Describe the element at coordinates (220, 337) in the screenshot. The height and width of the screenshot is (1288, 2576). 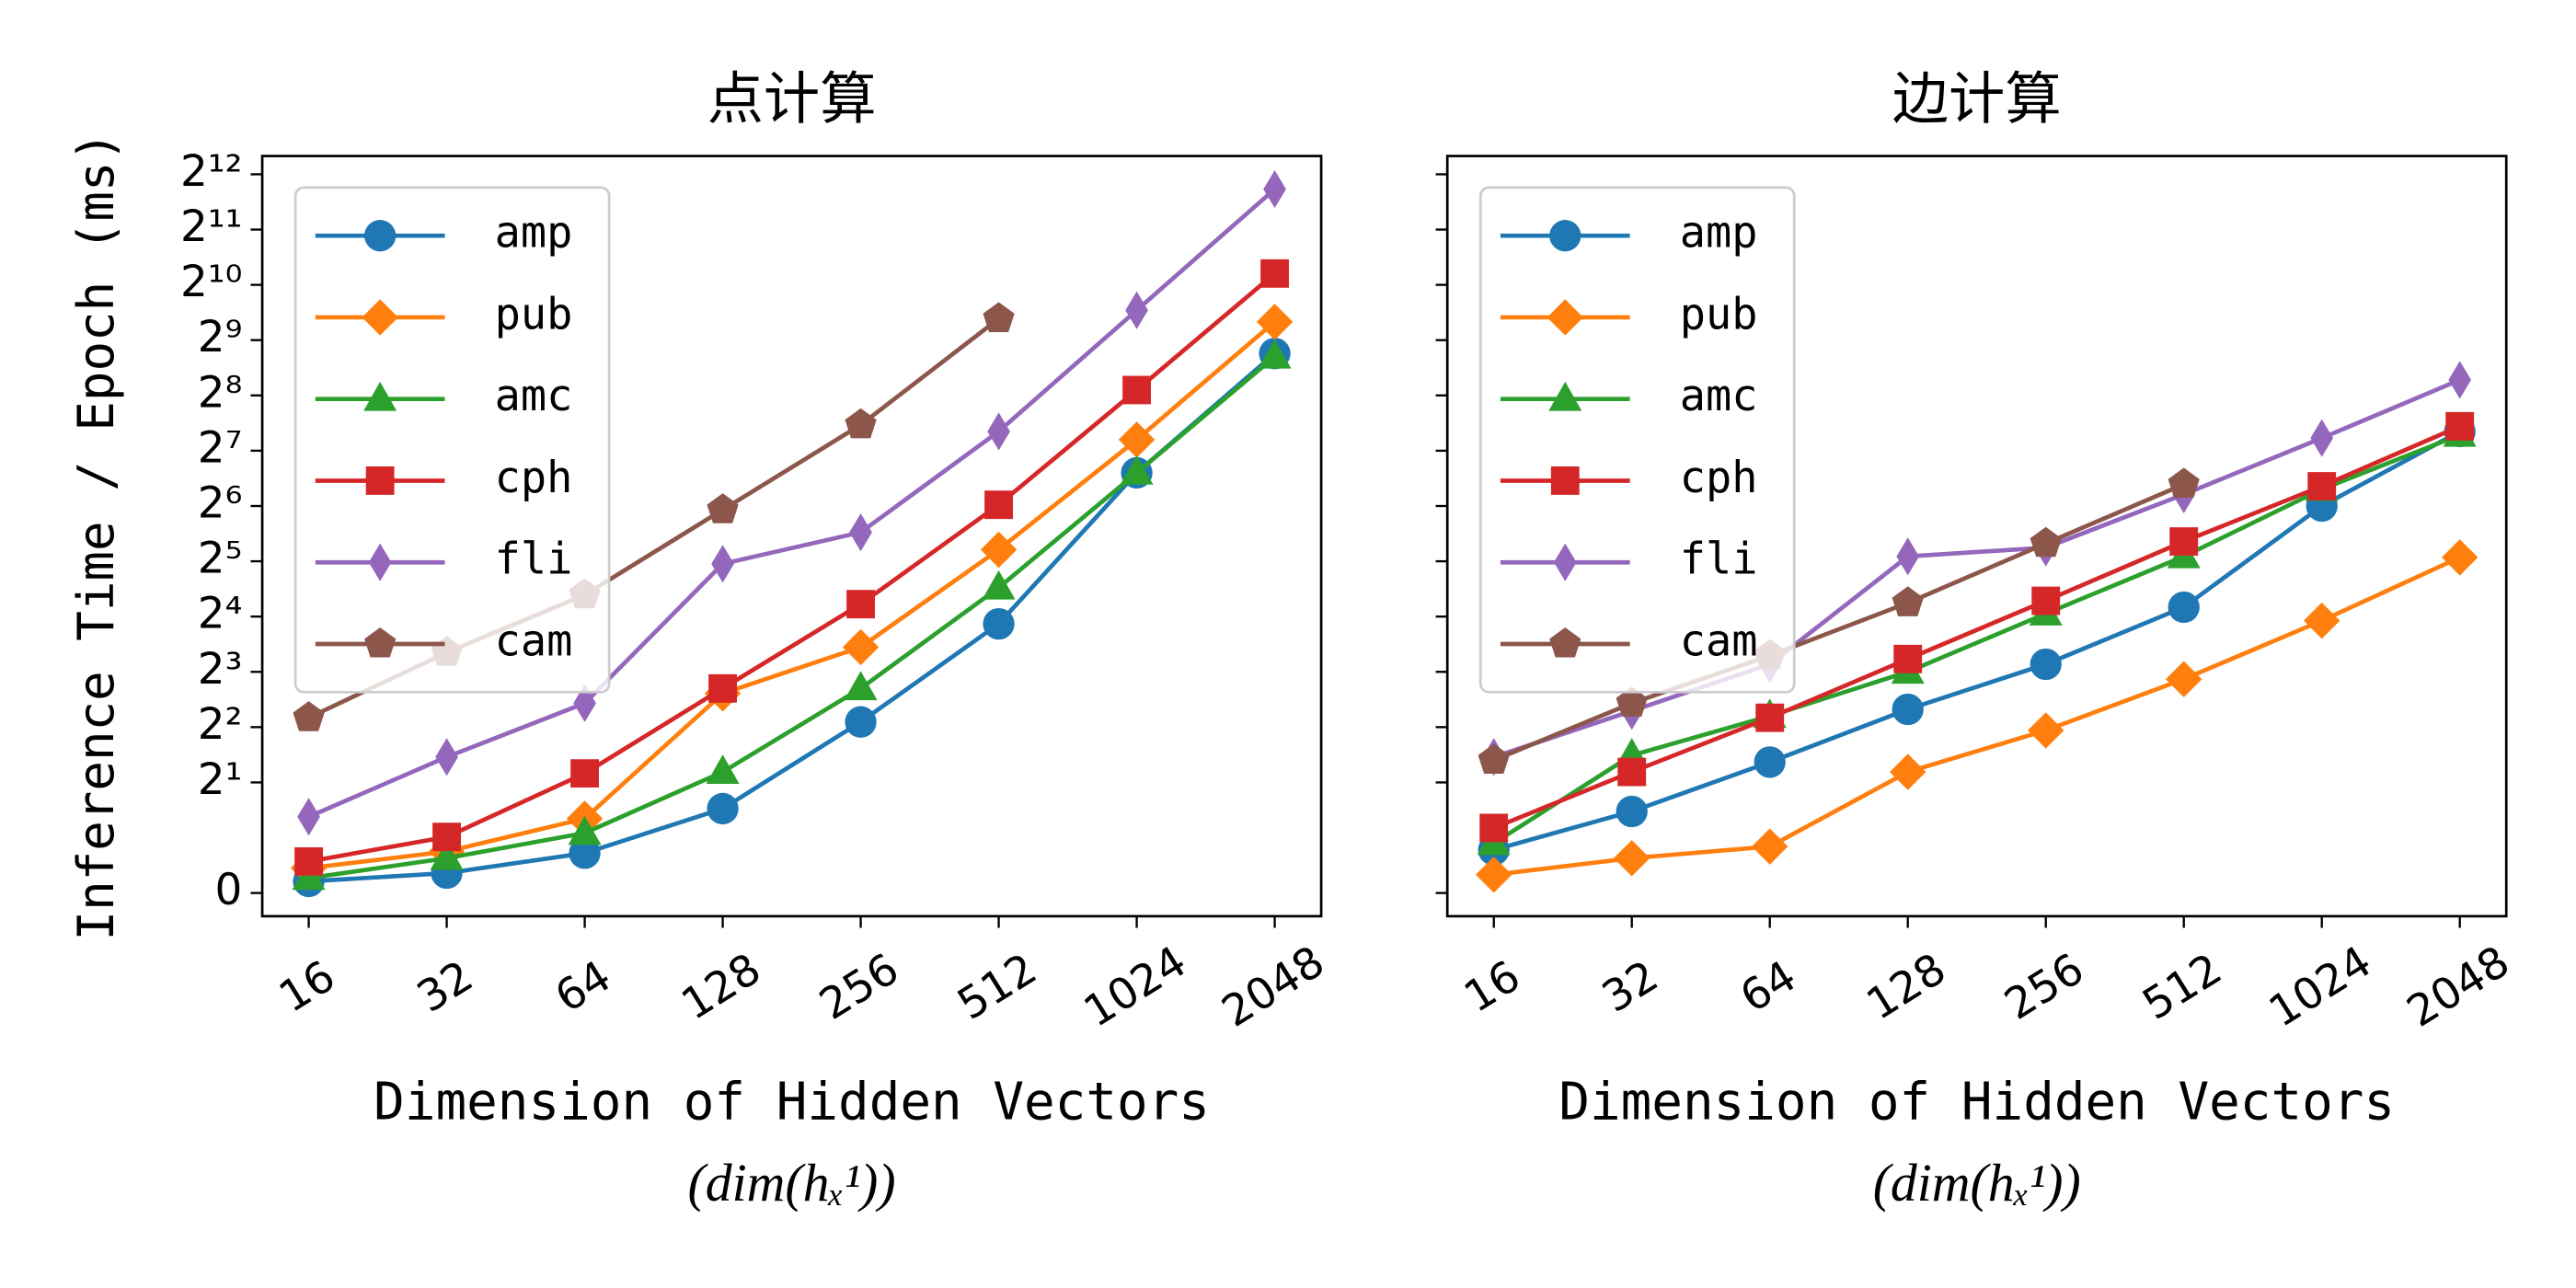
I see `y-tick-label: 2⁹` at that location.